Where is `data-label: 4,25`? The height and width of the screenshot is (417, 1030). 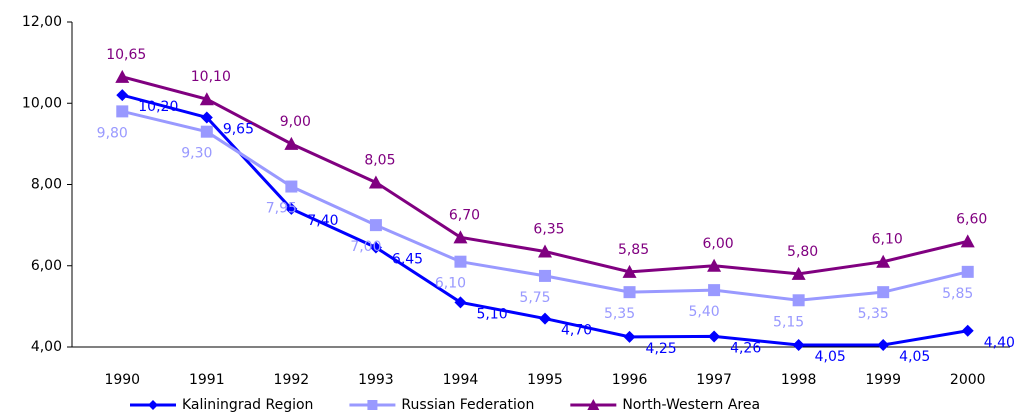
data-label: 4,25 is located at coordinates (661, 349).